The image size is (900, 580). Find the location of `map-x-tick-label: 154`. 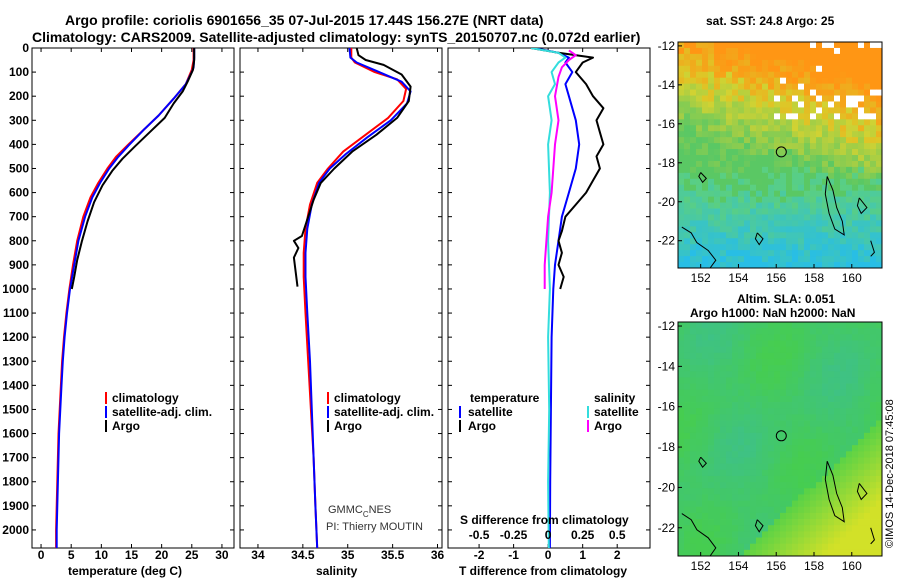

map-x-tick-label: 154 is located at coordinates (738, 278).